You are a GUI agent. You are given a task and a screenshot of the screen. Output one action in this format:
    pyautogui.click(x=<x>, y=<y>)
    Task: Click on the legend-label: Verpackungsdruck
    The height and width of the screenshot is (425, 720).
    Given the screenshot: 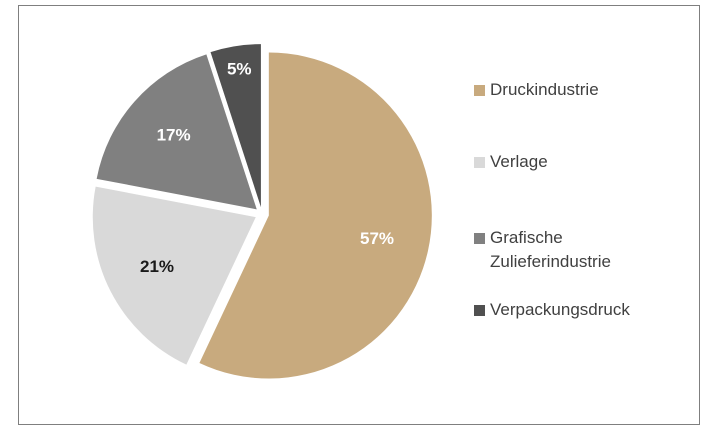 What is the action you would take?
    pyautogui.click(x=560, y=309)
    